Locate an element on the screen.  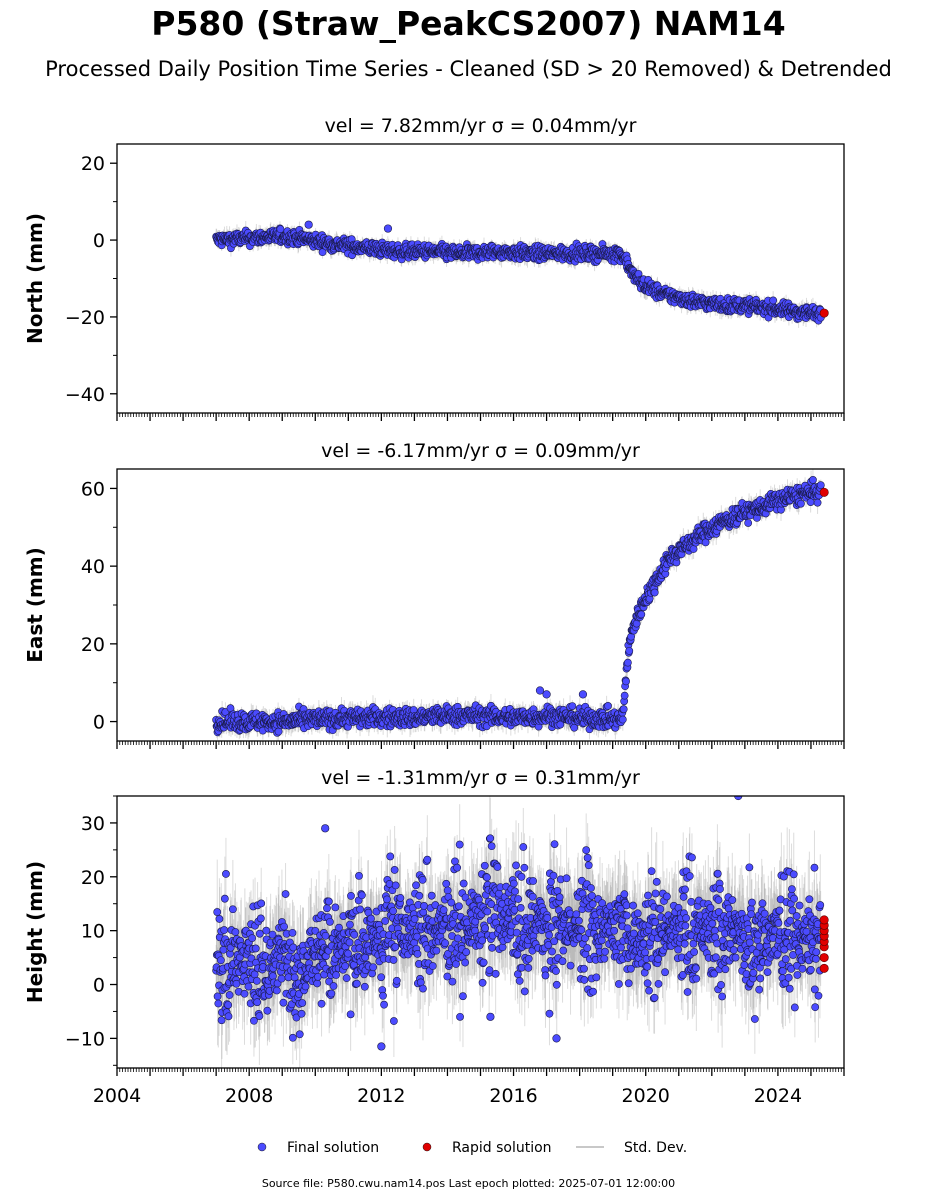
rapid-solution-points is located at coordinates (824, 313).